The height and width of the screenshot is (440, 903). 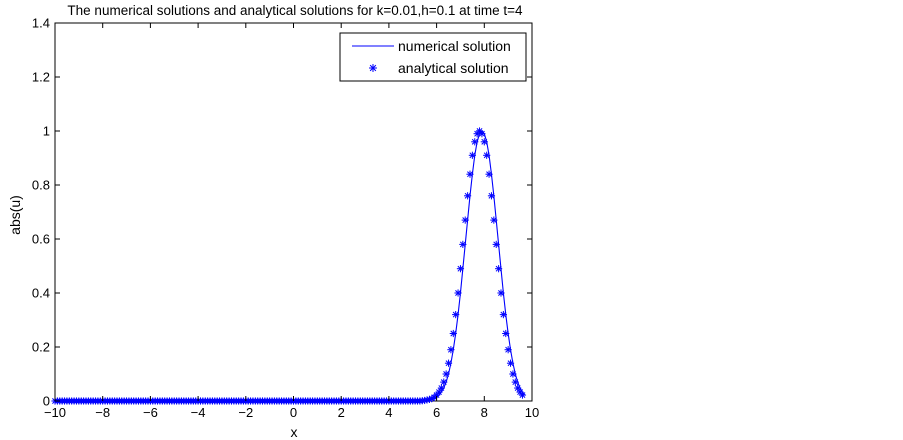 What do you see at coordinates (46, 131) in the screenshot?
I see `y-tick-label: 1` at bounding box center [46, 131].